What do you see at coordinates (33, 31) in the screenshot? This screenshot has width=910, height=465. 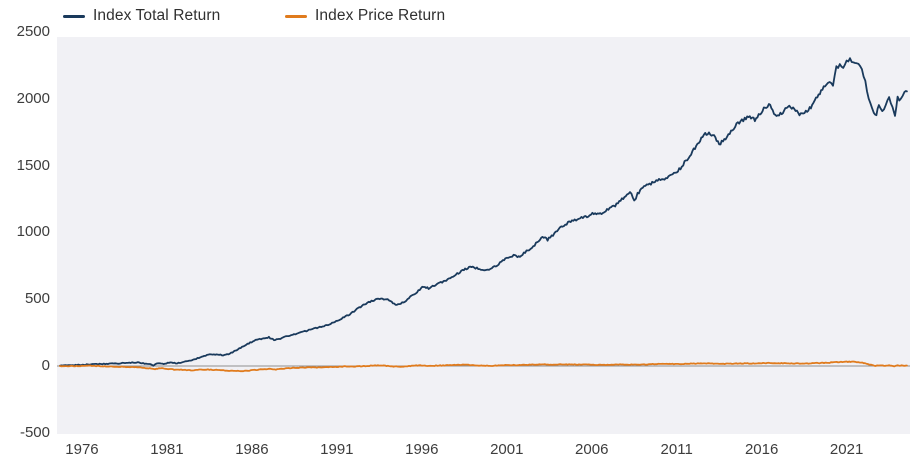 I see `y-axis-tick-label-2500: 2500` at bounding box center [33, 31].